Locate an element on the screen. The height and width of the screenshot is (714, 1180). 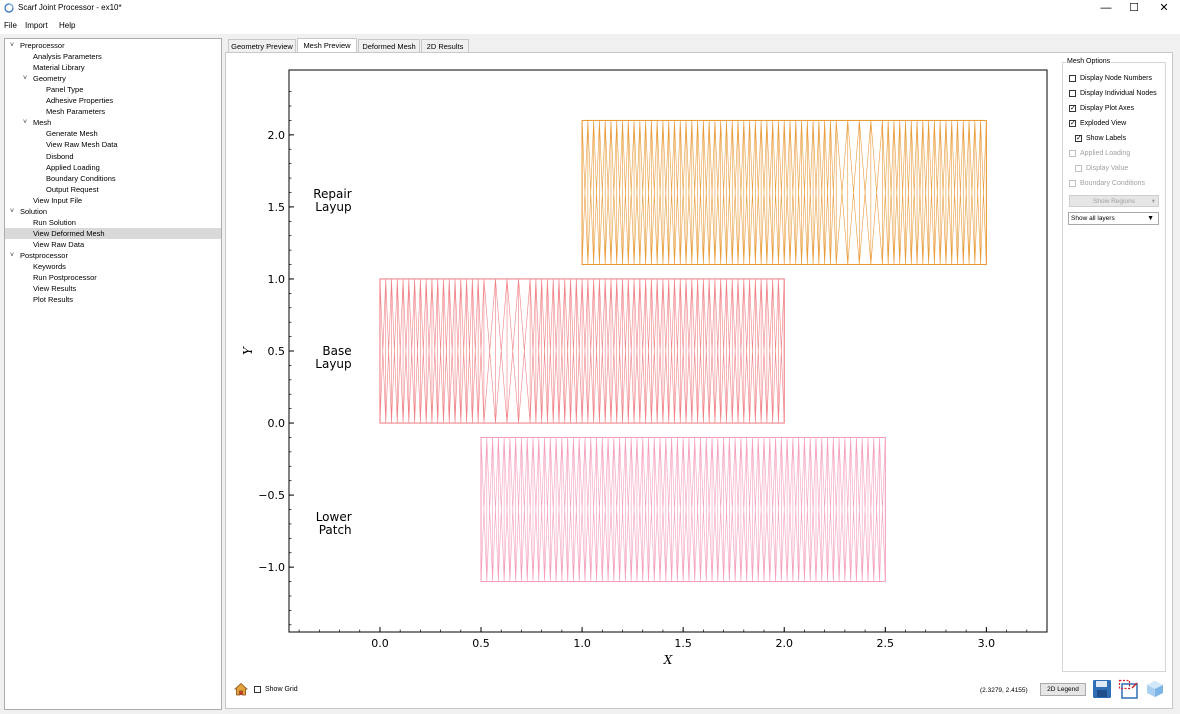
tab-geometry-preview: Geometry Preview is located at coordinates (262, 45).